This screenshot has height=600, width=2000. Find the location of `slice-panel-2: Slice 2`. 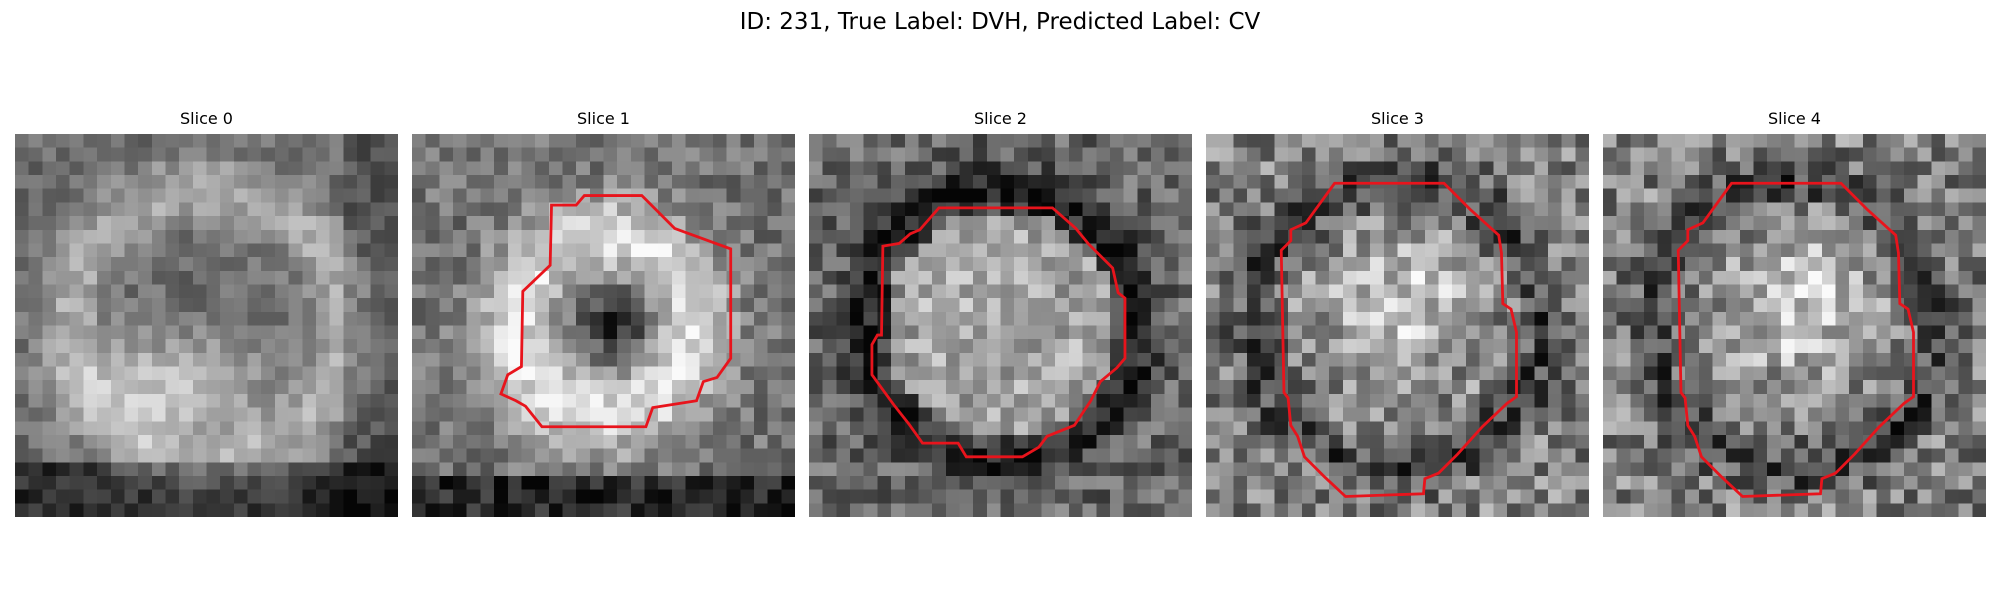

slice-panel-2: Slice 2 is located at coordinates (1000, 312).